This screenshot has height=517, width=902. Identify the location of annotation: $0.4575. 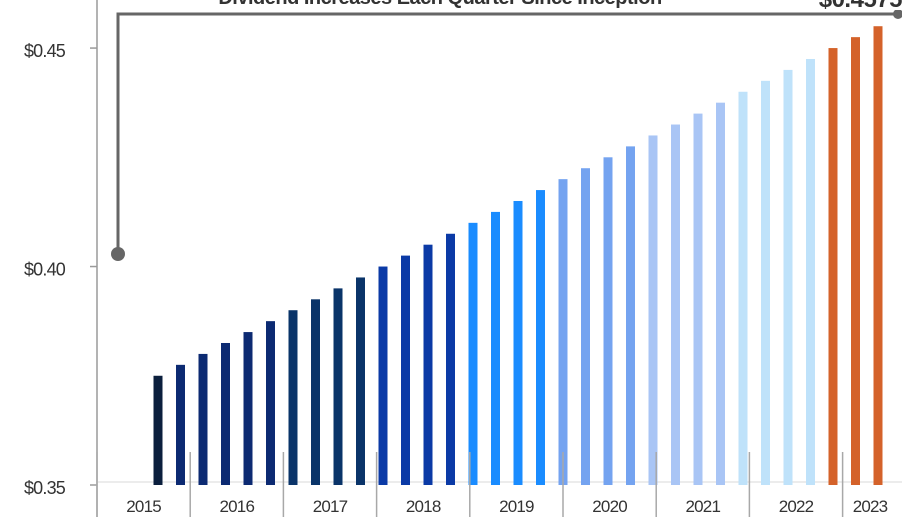
(860, 6).